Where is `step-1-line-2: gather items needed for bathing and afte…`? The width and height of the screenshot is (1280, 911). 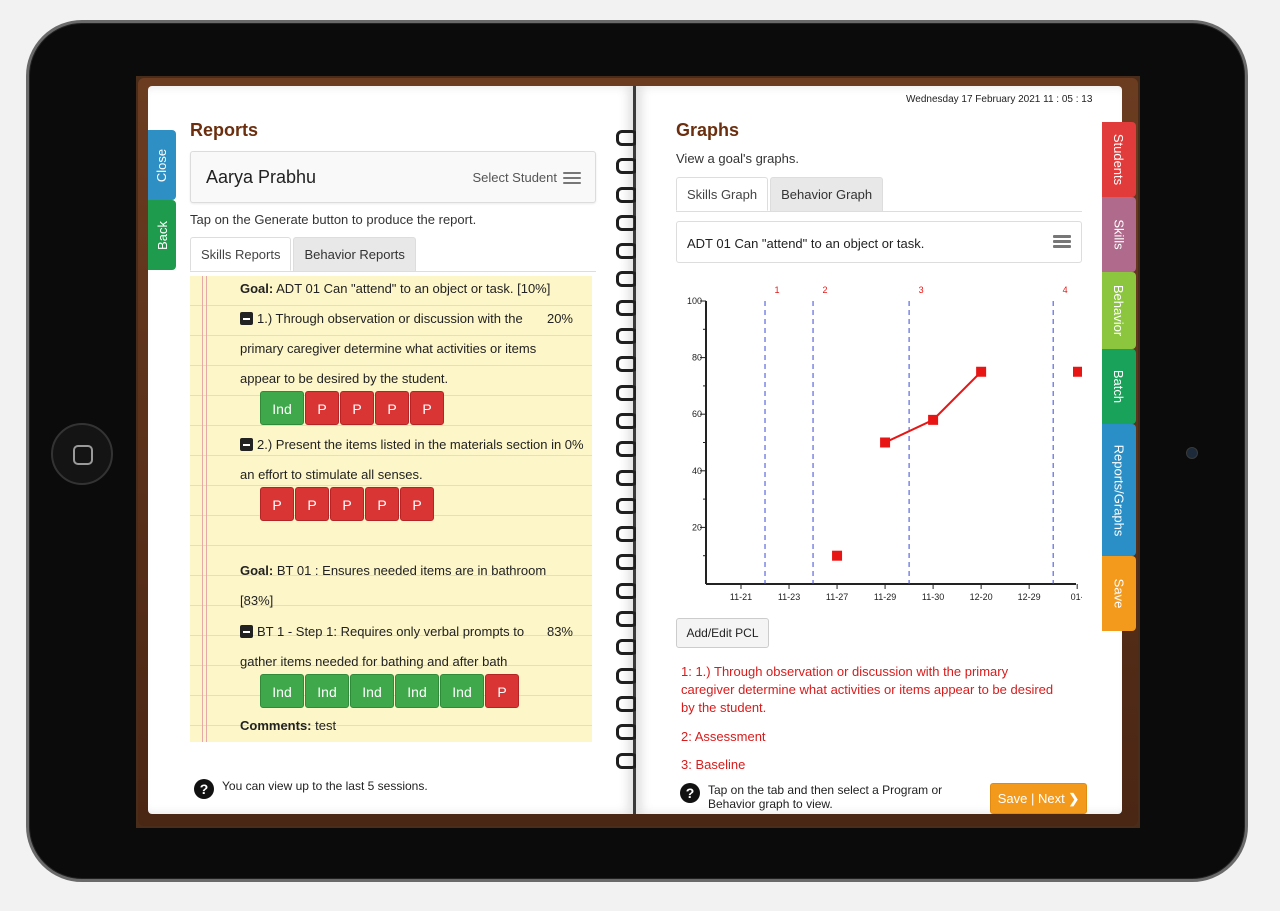
step-1-line-2: gather items needed for bathing and afte… is located at coordinates (374, 661).